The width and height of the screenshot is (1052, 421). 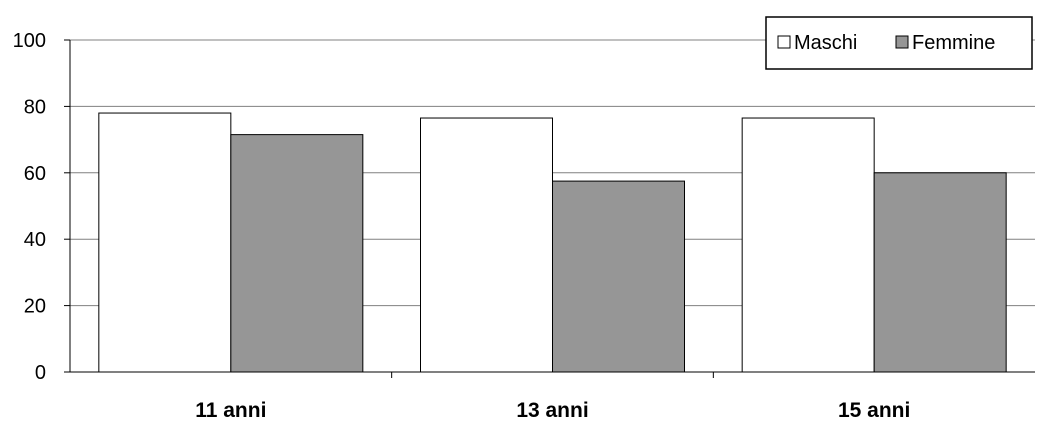 What do you see at coordinates (35, 307) in the screenshot?
I see `y-tick-label: 20` at bounding box center [35, 307].